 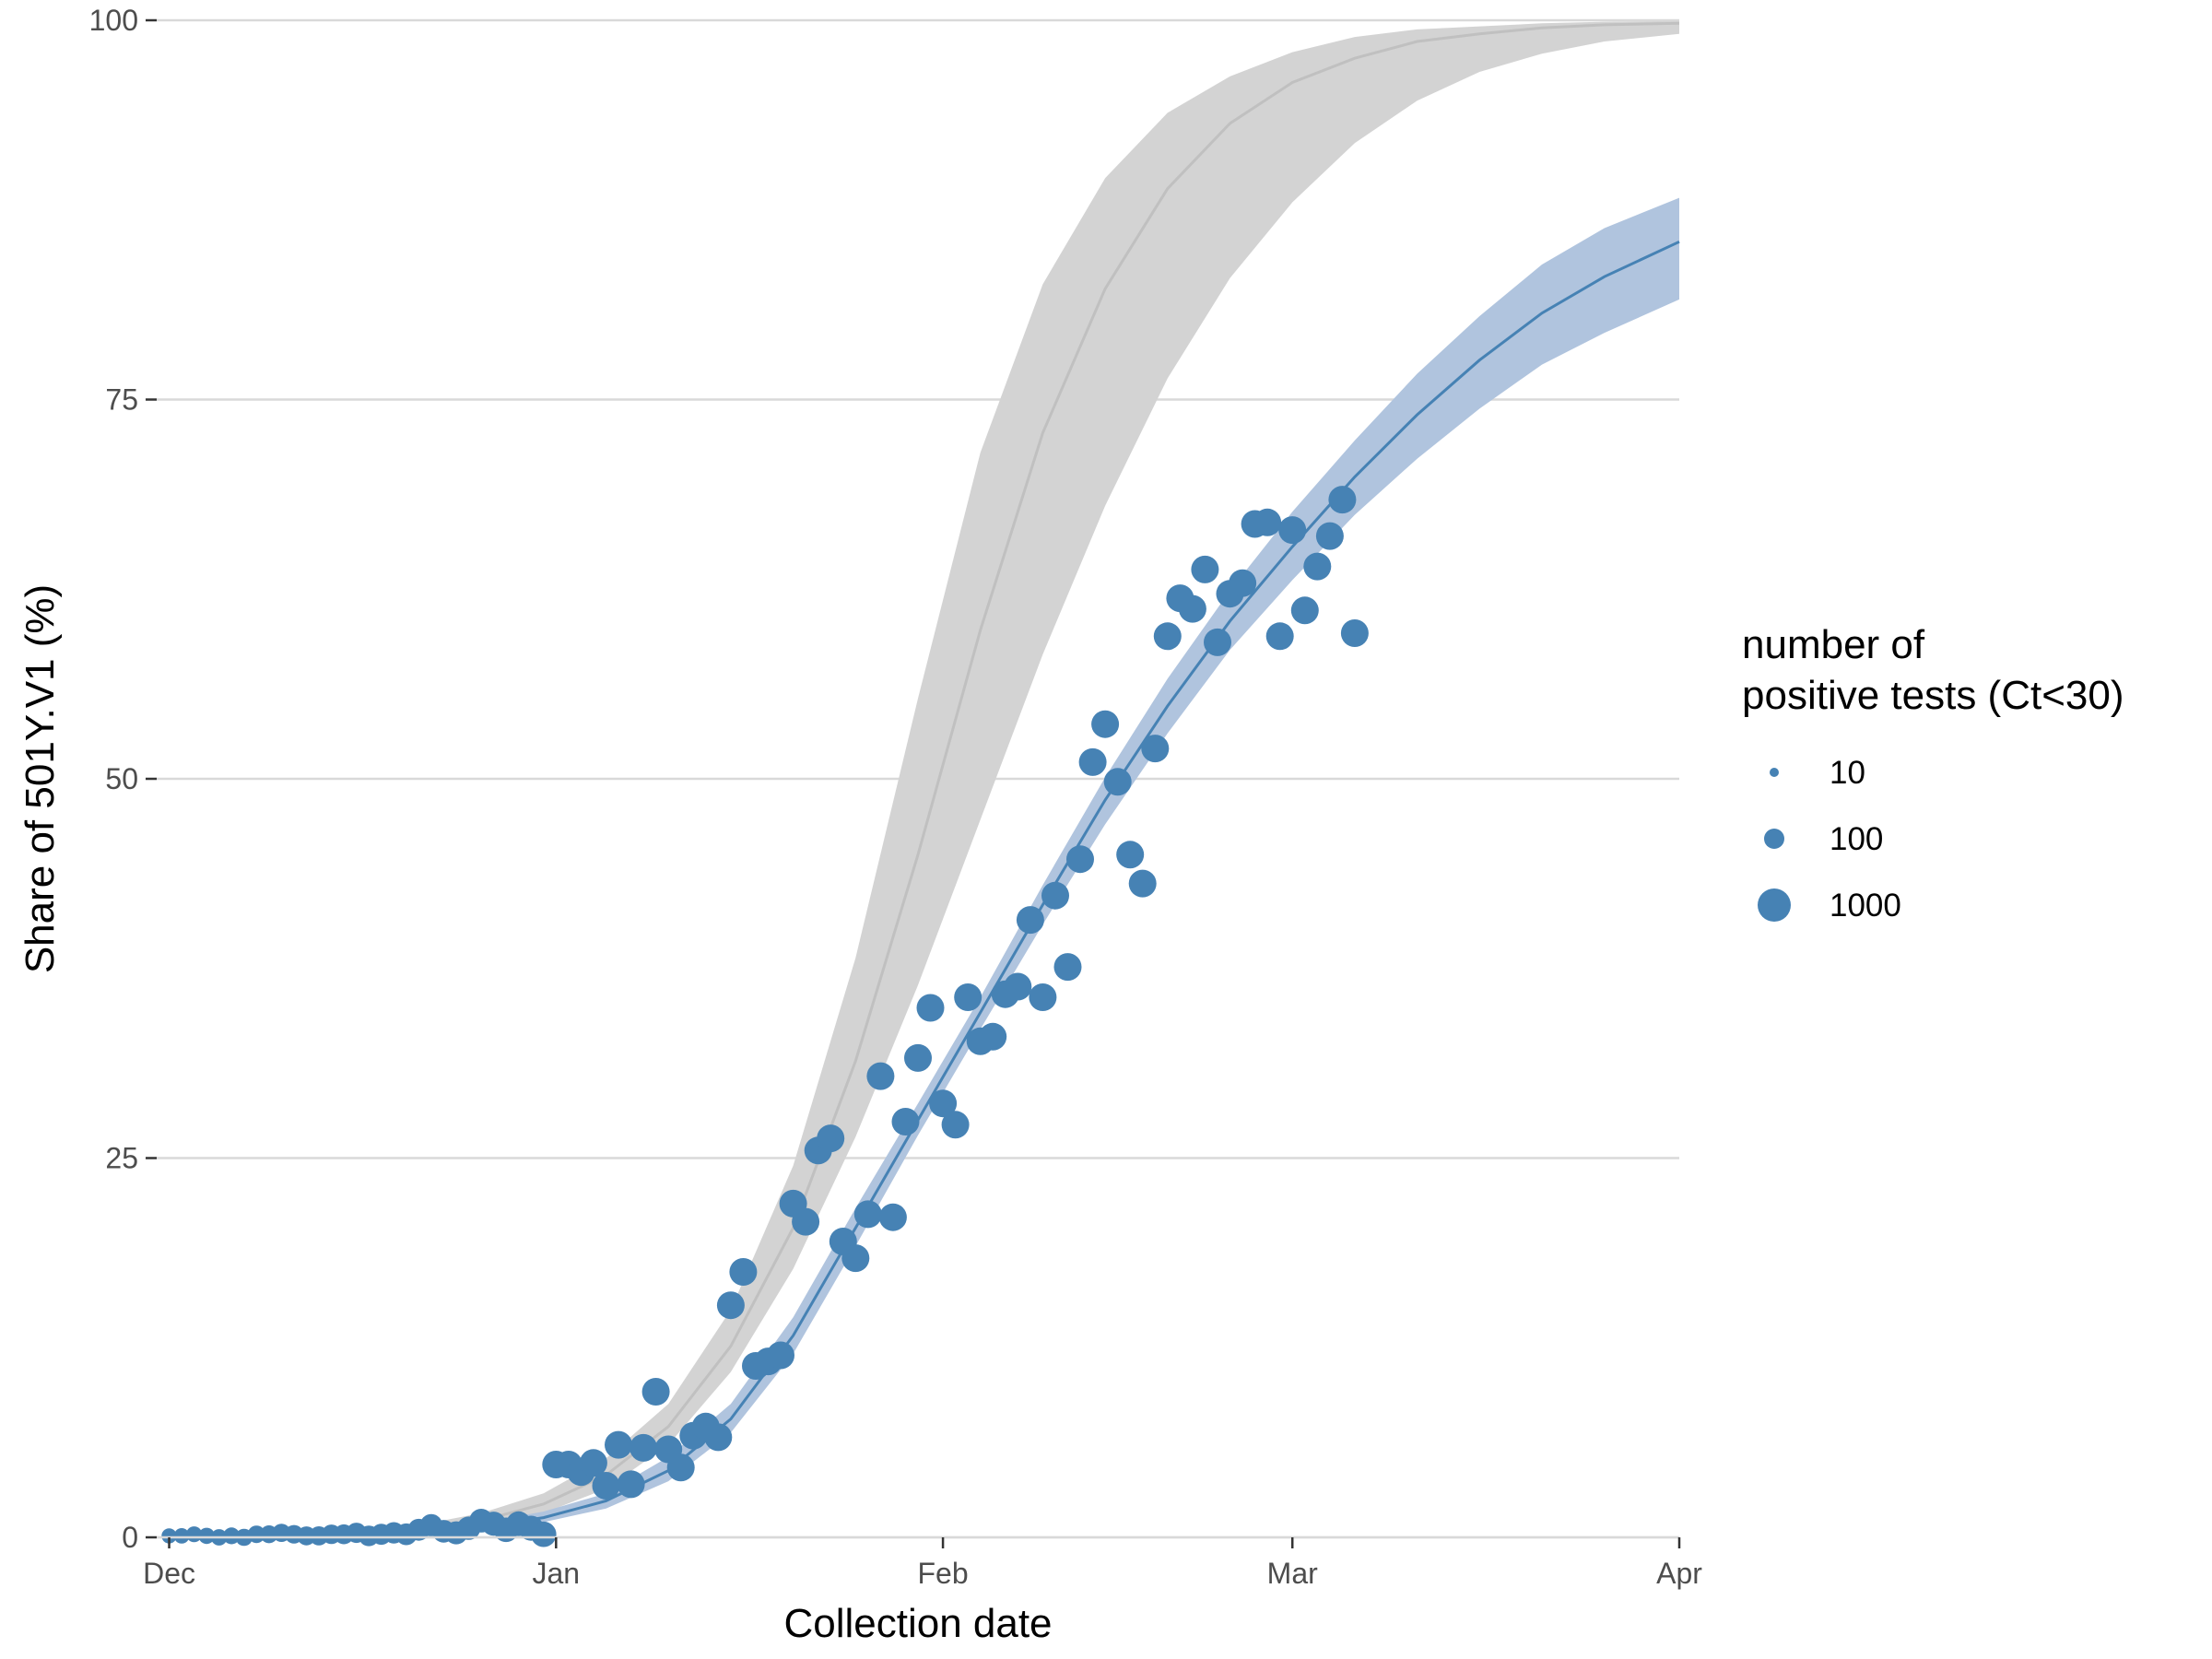 I want to click on x-tick-label: Mar, so click(x=1292, y=1573).